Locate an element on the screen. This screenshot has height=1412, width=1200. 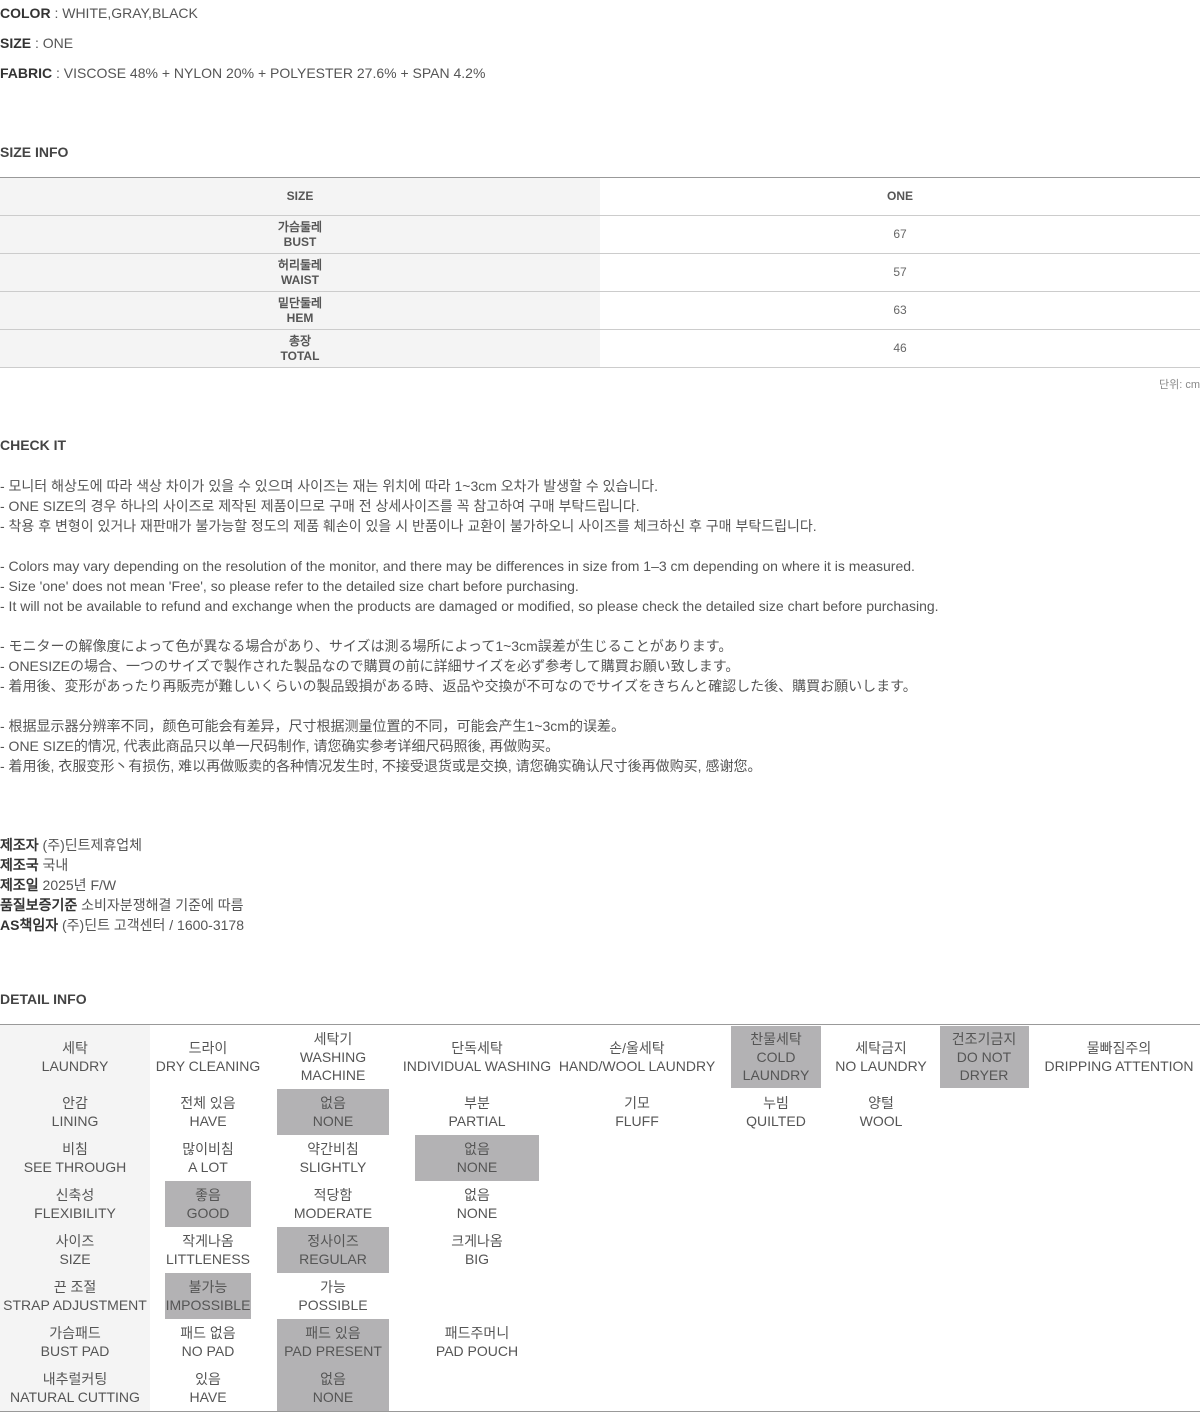
option-label: 누빔 QUILTED is located at coordinates (776, 1112).